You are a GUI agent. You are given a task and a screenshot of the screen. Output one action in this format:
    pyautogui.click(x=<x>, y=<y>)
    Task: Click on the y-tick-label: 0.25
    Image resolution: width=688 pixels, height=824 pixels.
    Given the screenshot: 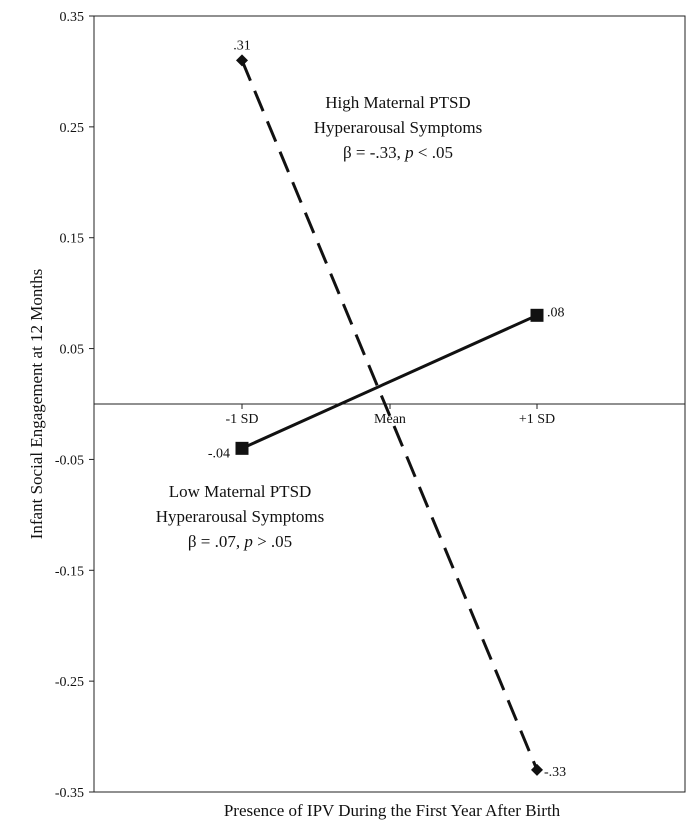 What is the action you would take?
    pyautogui.click(x=72, y=128)
    